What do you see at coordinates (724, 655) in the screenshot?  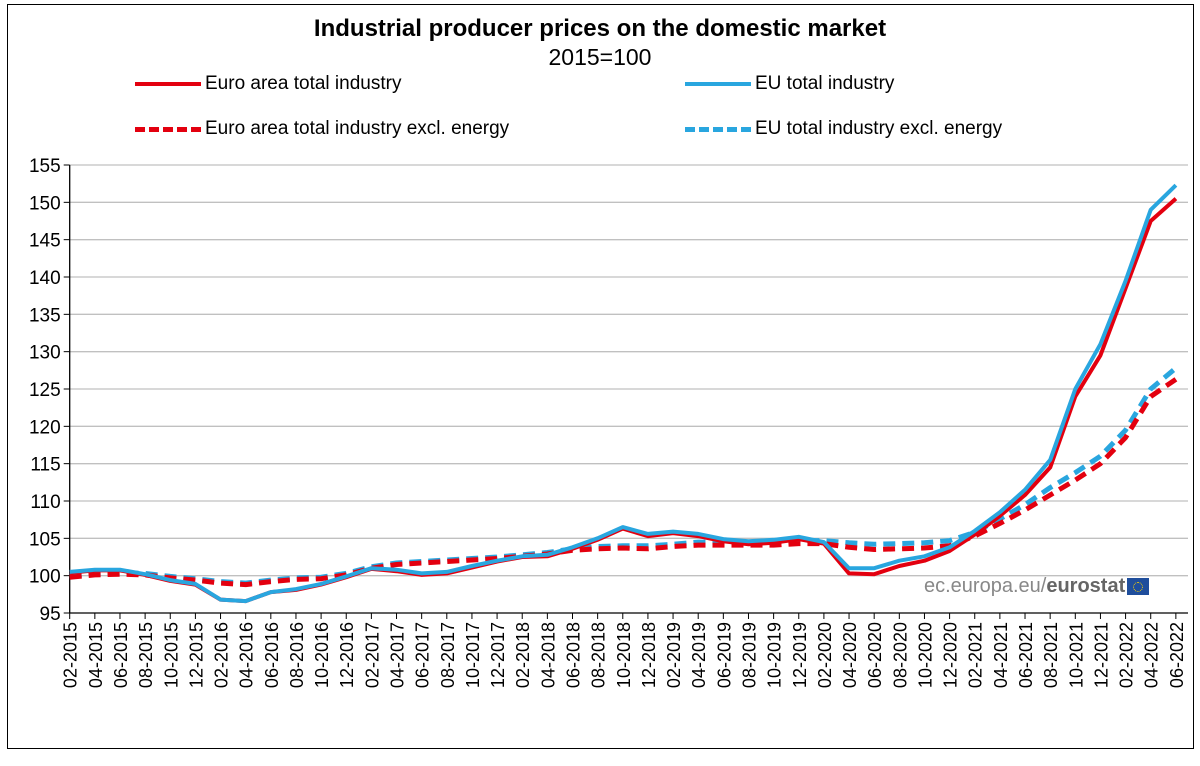 I see `x-tick-label: 06-2019` at bounding box center [724, 655].